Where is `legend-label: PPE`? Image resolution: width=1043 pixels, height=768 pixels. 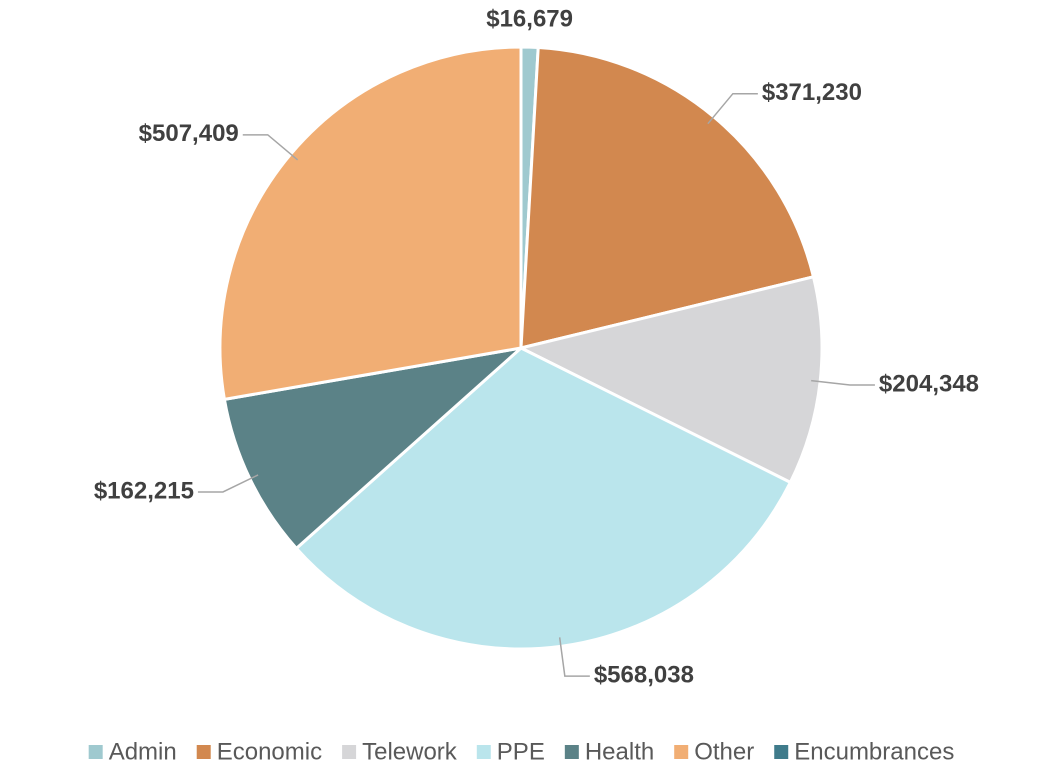 legend-label: PPE is located at coordinates (521, 751).